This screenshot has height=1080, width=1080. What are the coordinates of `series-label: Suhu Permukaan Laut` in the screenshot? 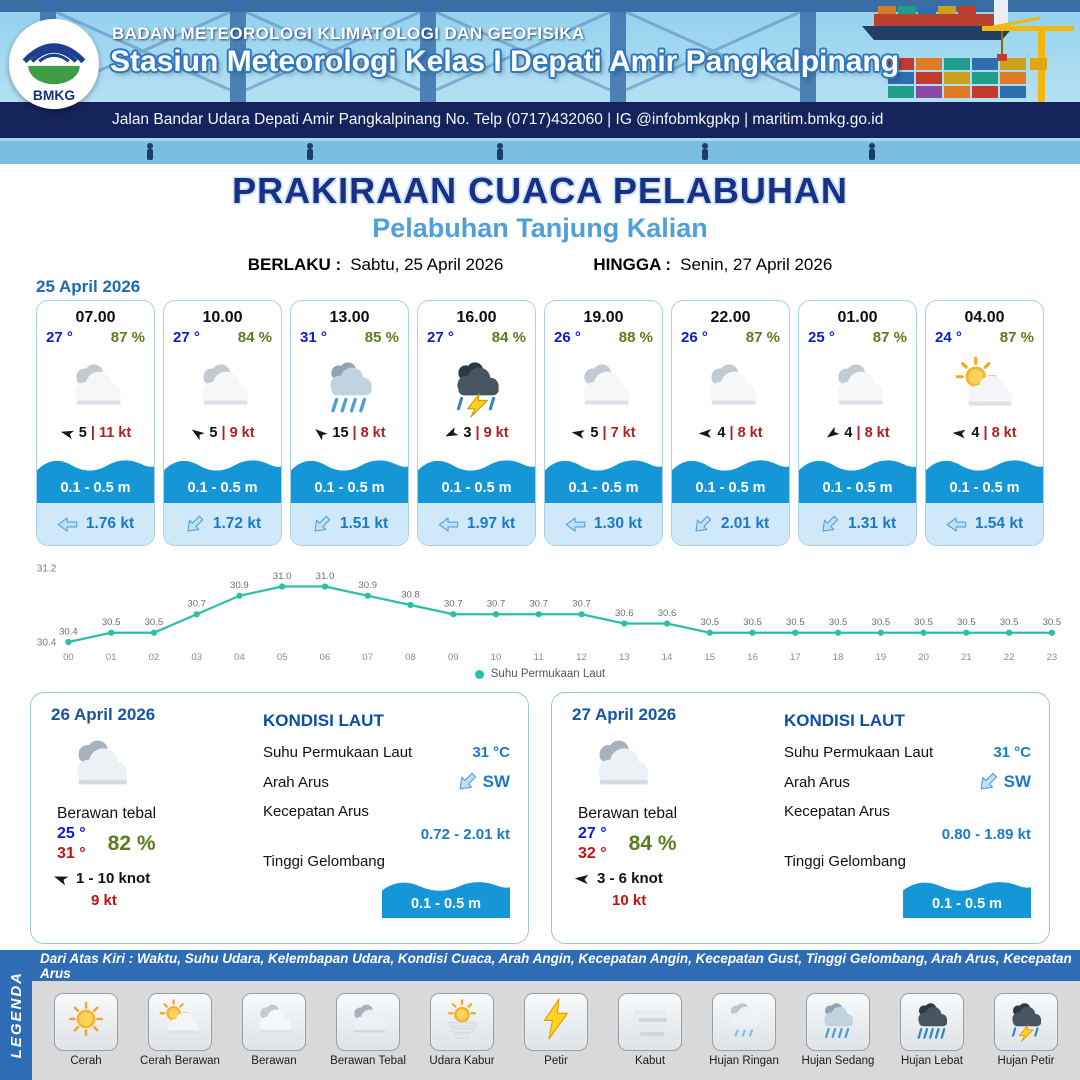 It's located at (548, 674).